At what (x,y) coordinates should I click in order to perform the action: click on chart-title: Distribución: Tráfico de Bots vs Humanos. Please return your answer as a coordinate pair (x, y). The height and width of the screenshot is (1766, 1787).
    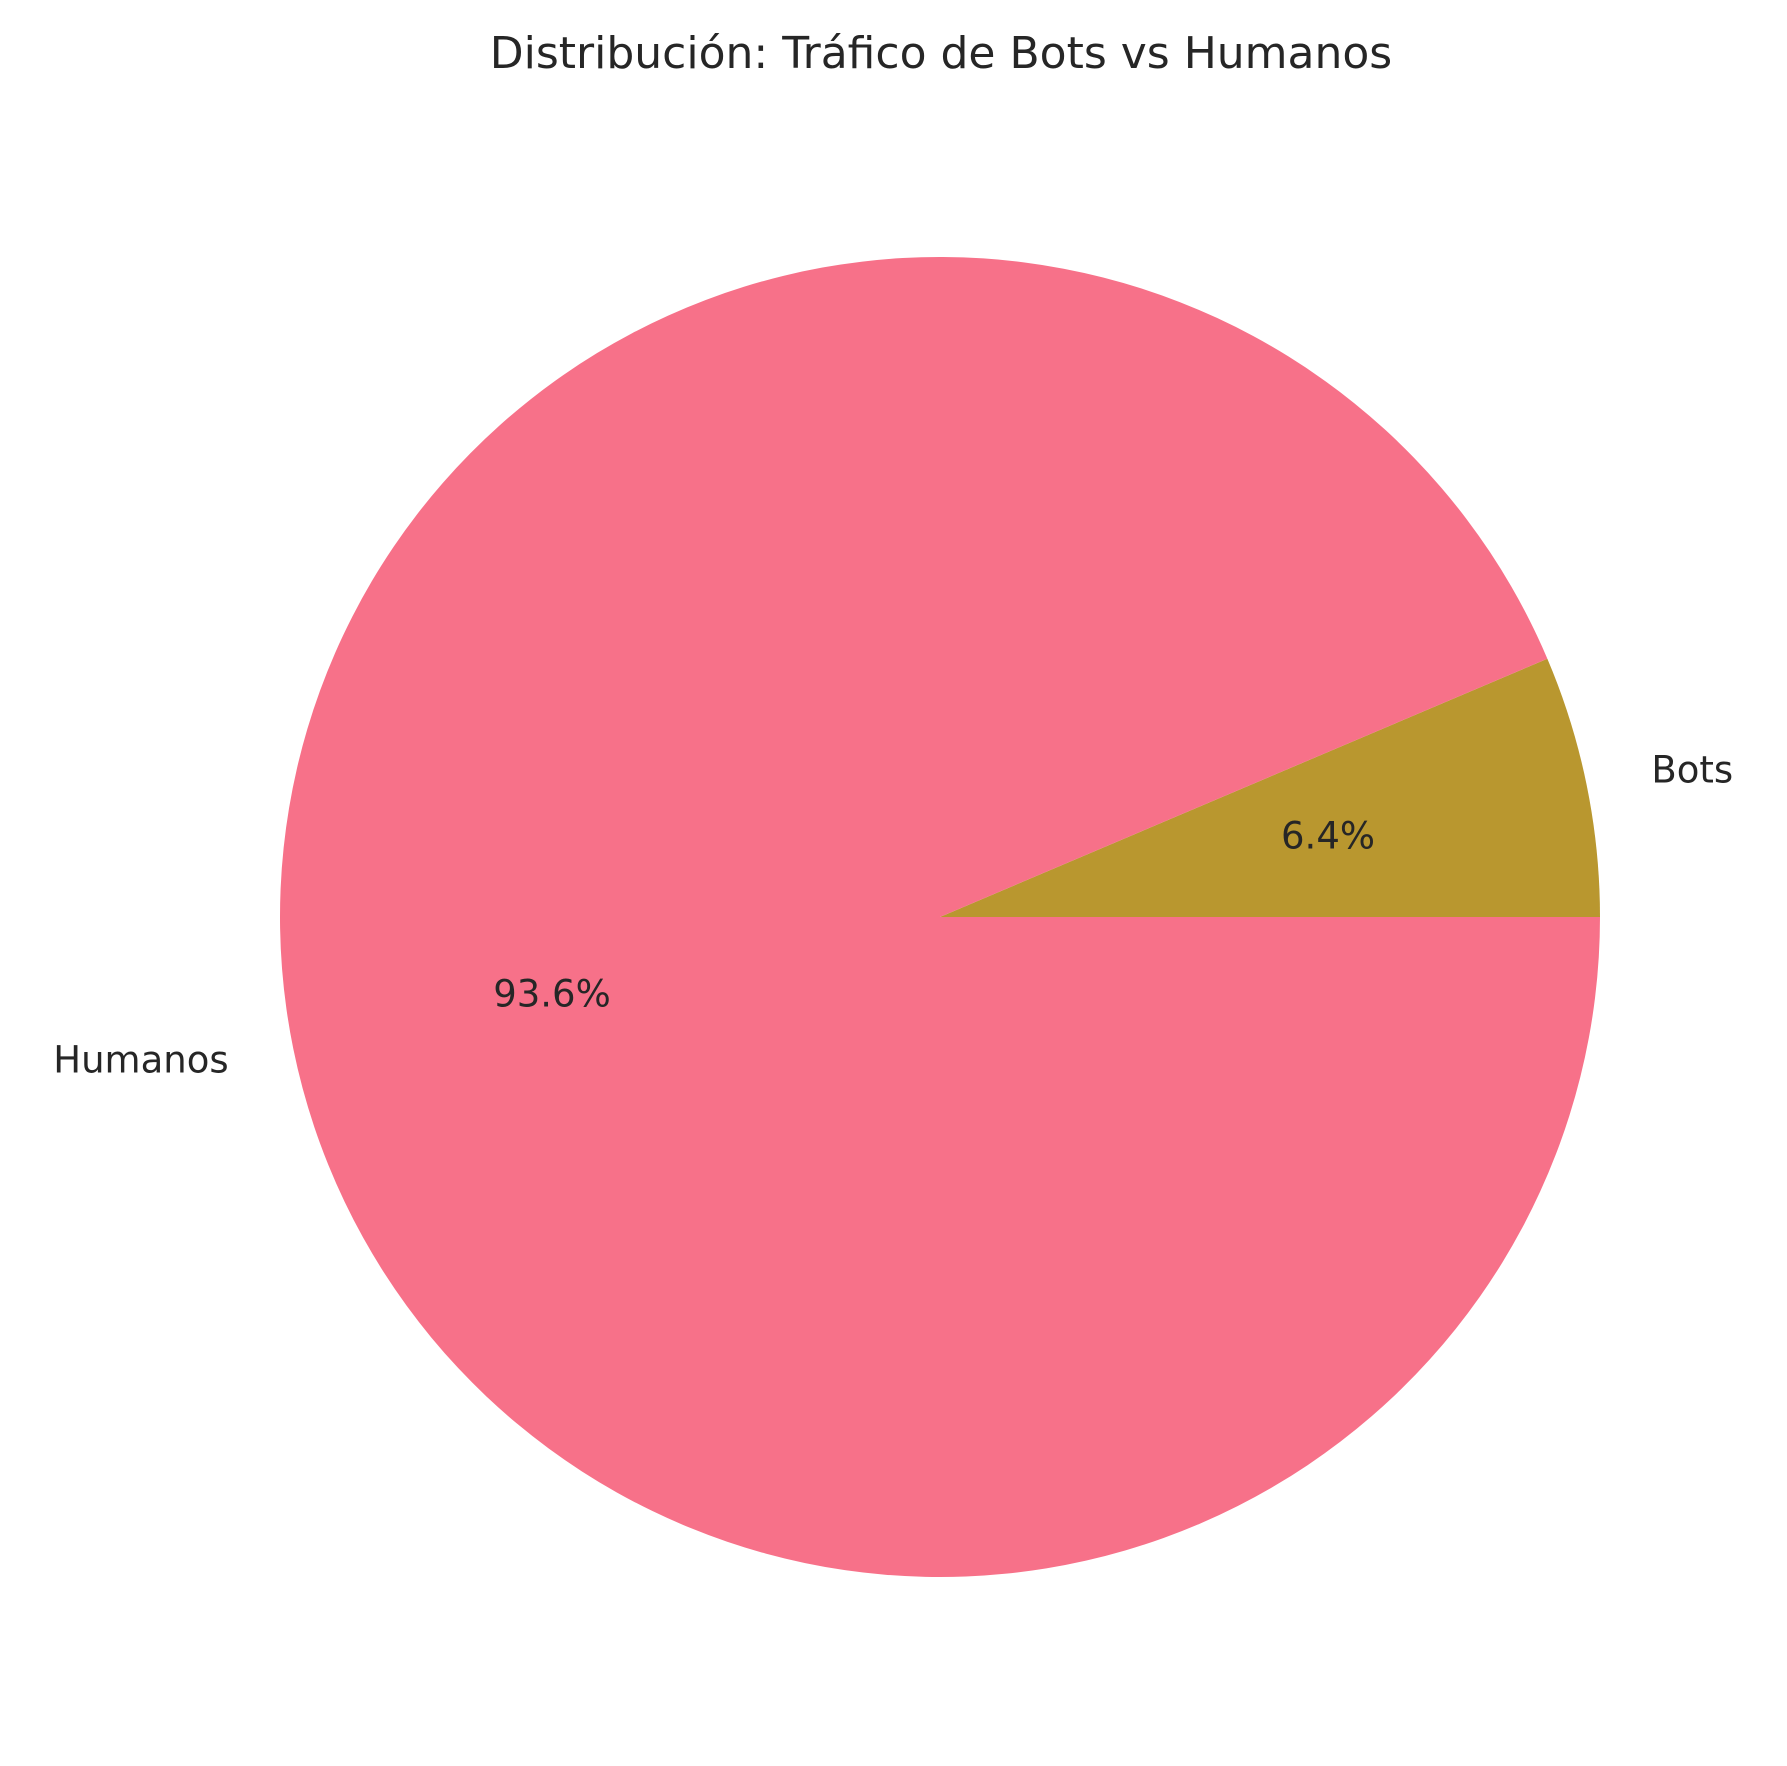
    Looking at the image, I should click on (941, 53).